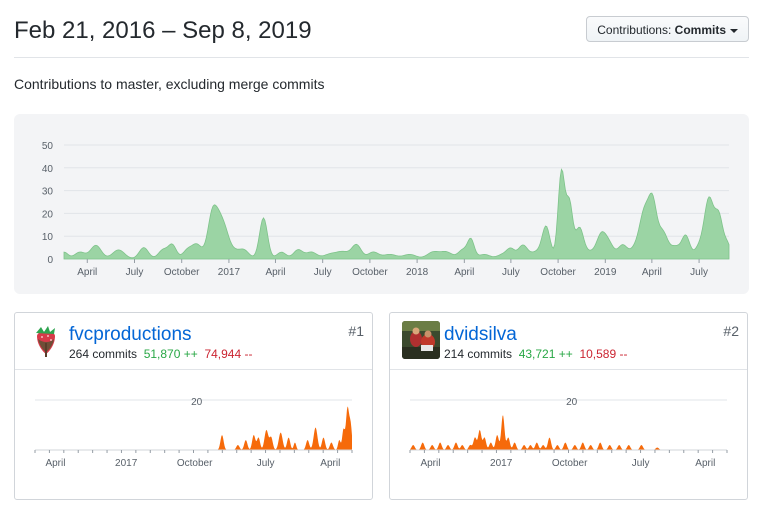 This screenshot has width=760, height=513. I want to click on contributor-rank: #2, so click(731, 331).